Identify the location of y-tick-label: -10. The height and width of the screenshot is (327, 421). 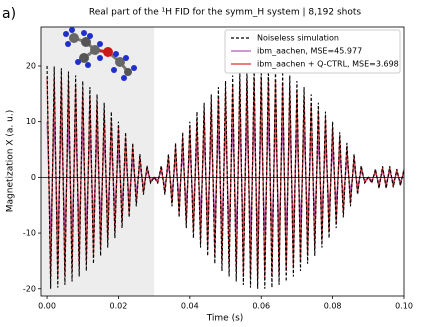
(29, 233).